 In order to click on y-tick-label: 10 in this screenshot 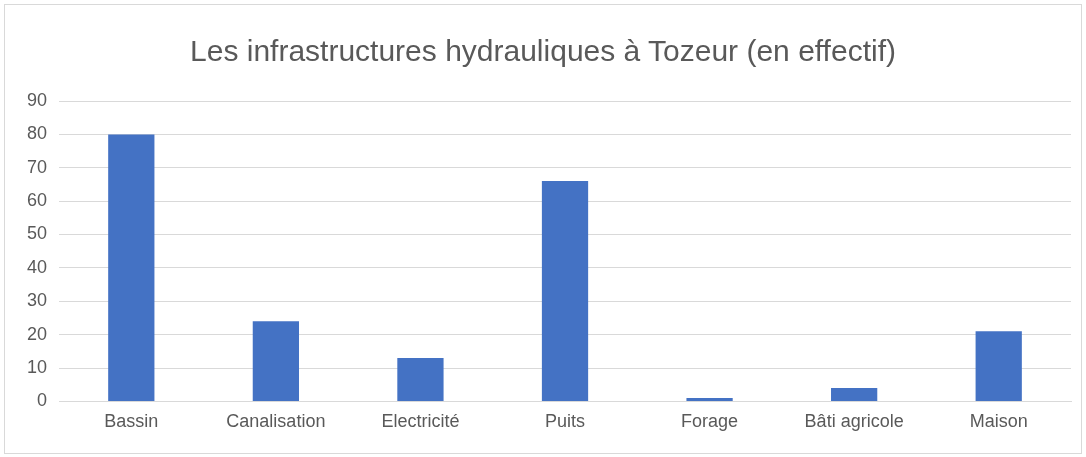, I will do `click(37, 366)`.